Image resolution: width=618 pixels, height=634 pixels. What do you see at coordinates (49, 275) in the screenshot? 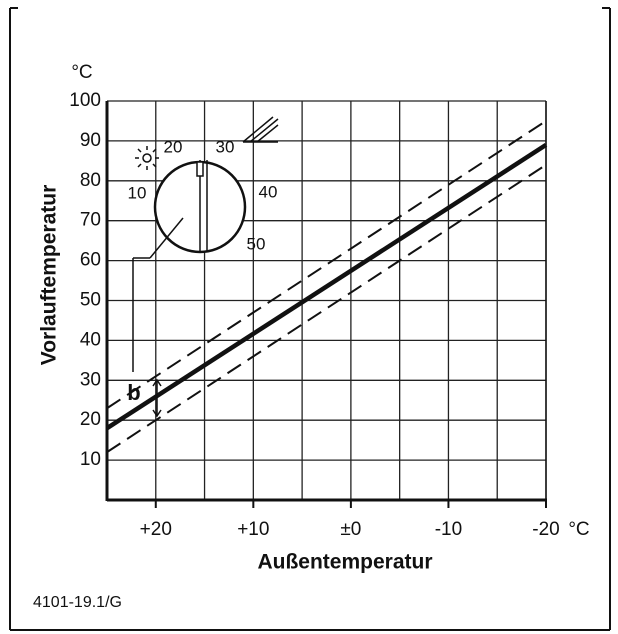
I see `y-axis-title: Vorlauftemperatur` at bounding box center [49, 275].